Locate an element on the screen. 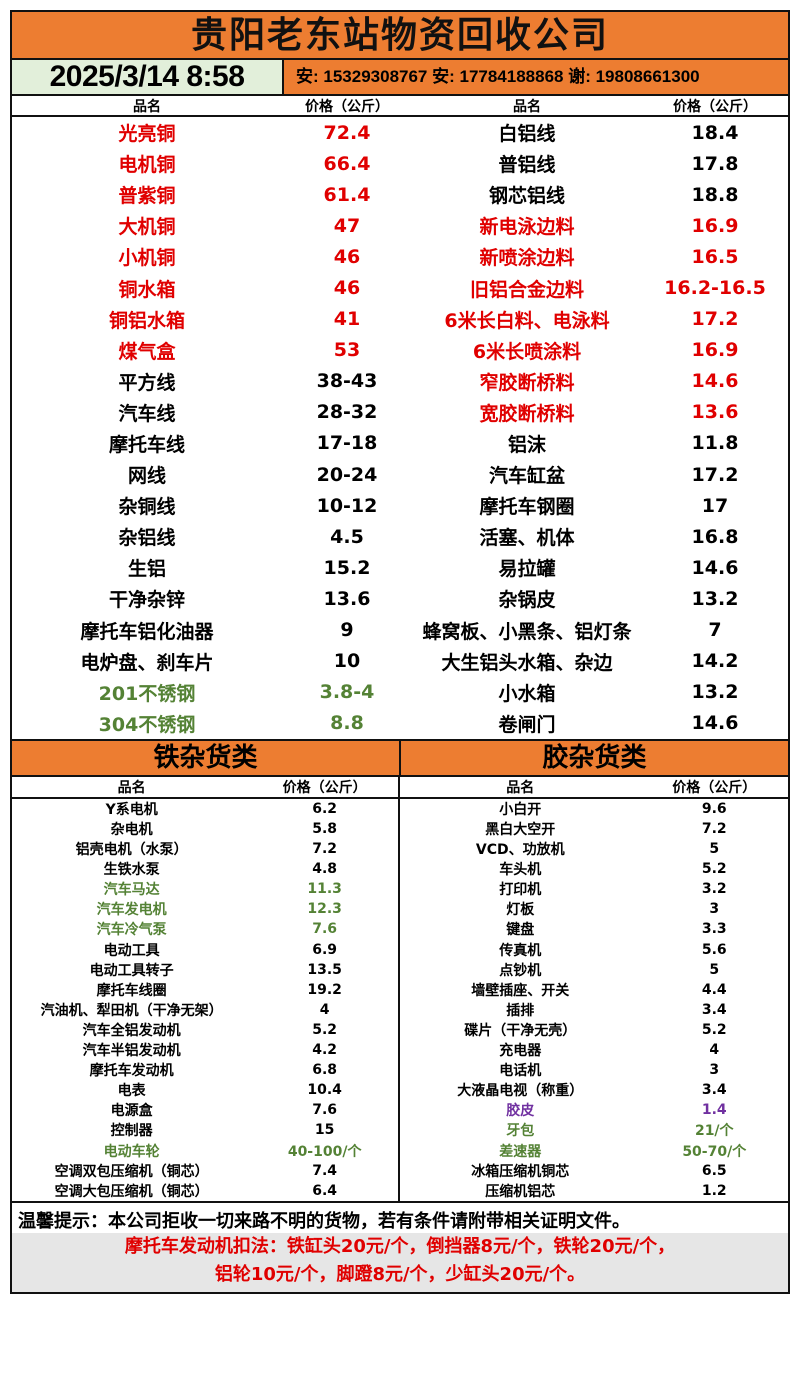  item-name: 201不锈钢 is located at coordinates (147, 693).